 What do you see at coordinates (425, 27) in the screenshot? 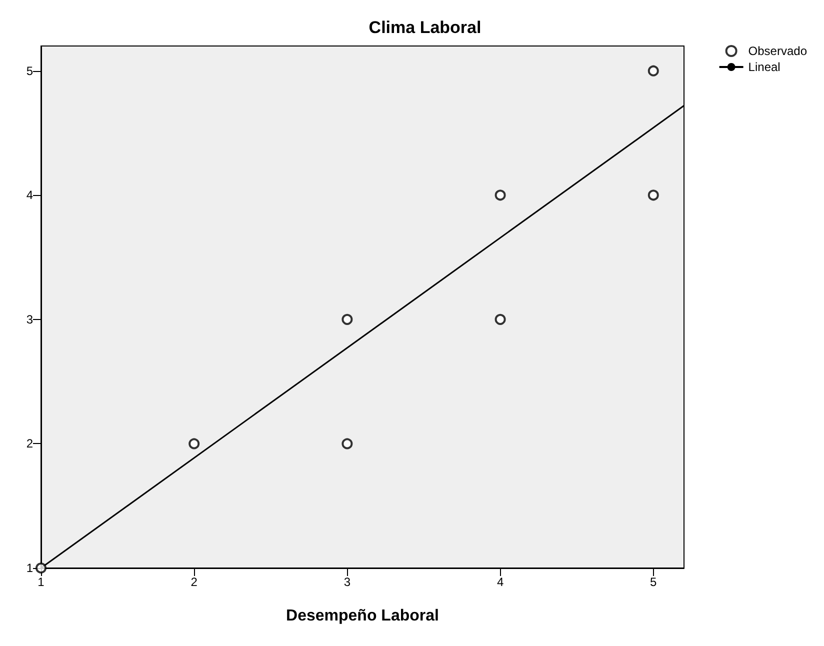
I see `chart-title: Clima Laboral` at bounding box center [425, 27].